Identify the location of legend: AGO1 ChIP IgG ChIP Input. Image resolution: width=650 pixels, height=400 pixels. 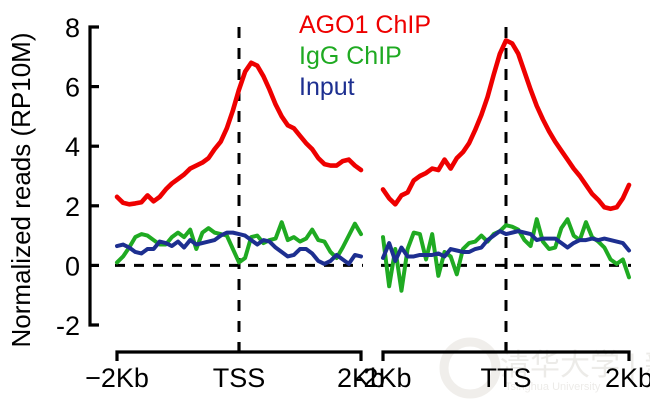
(365, 56).